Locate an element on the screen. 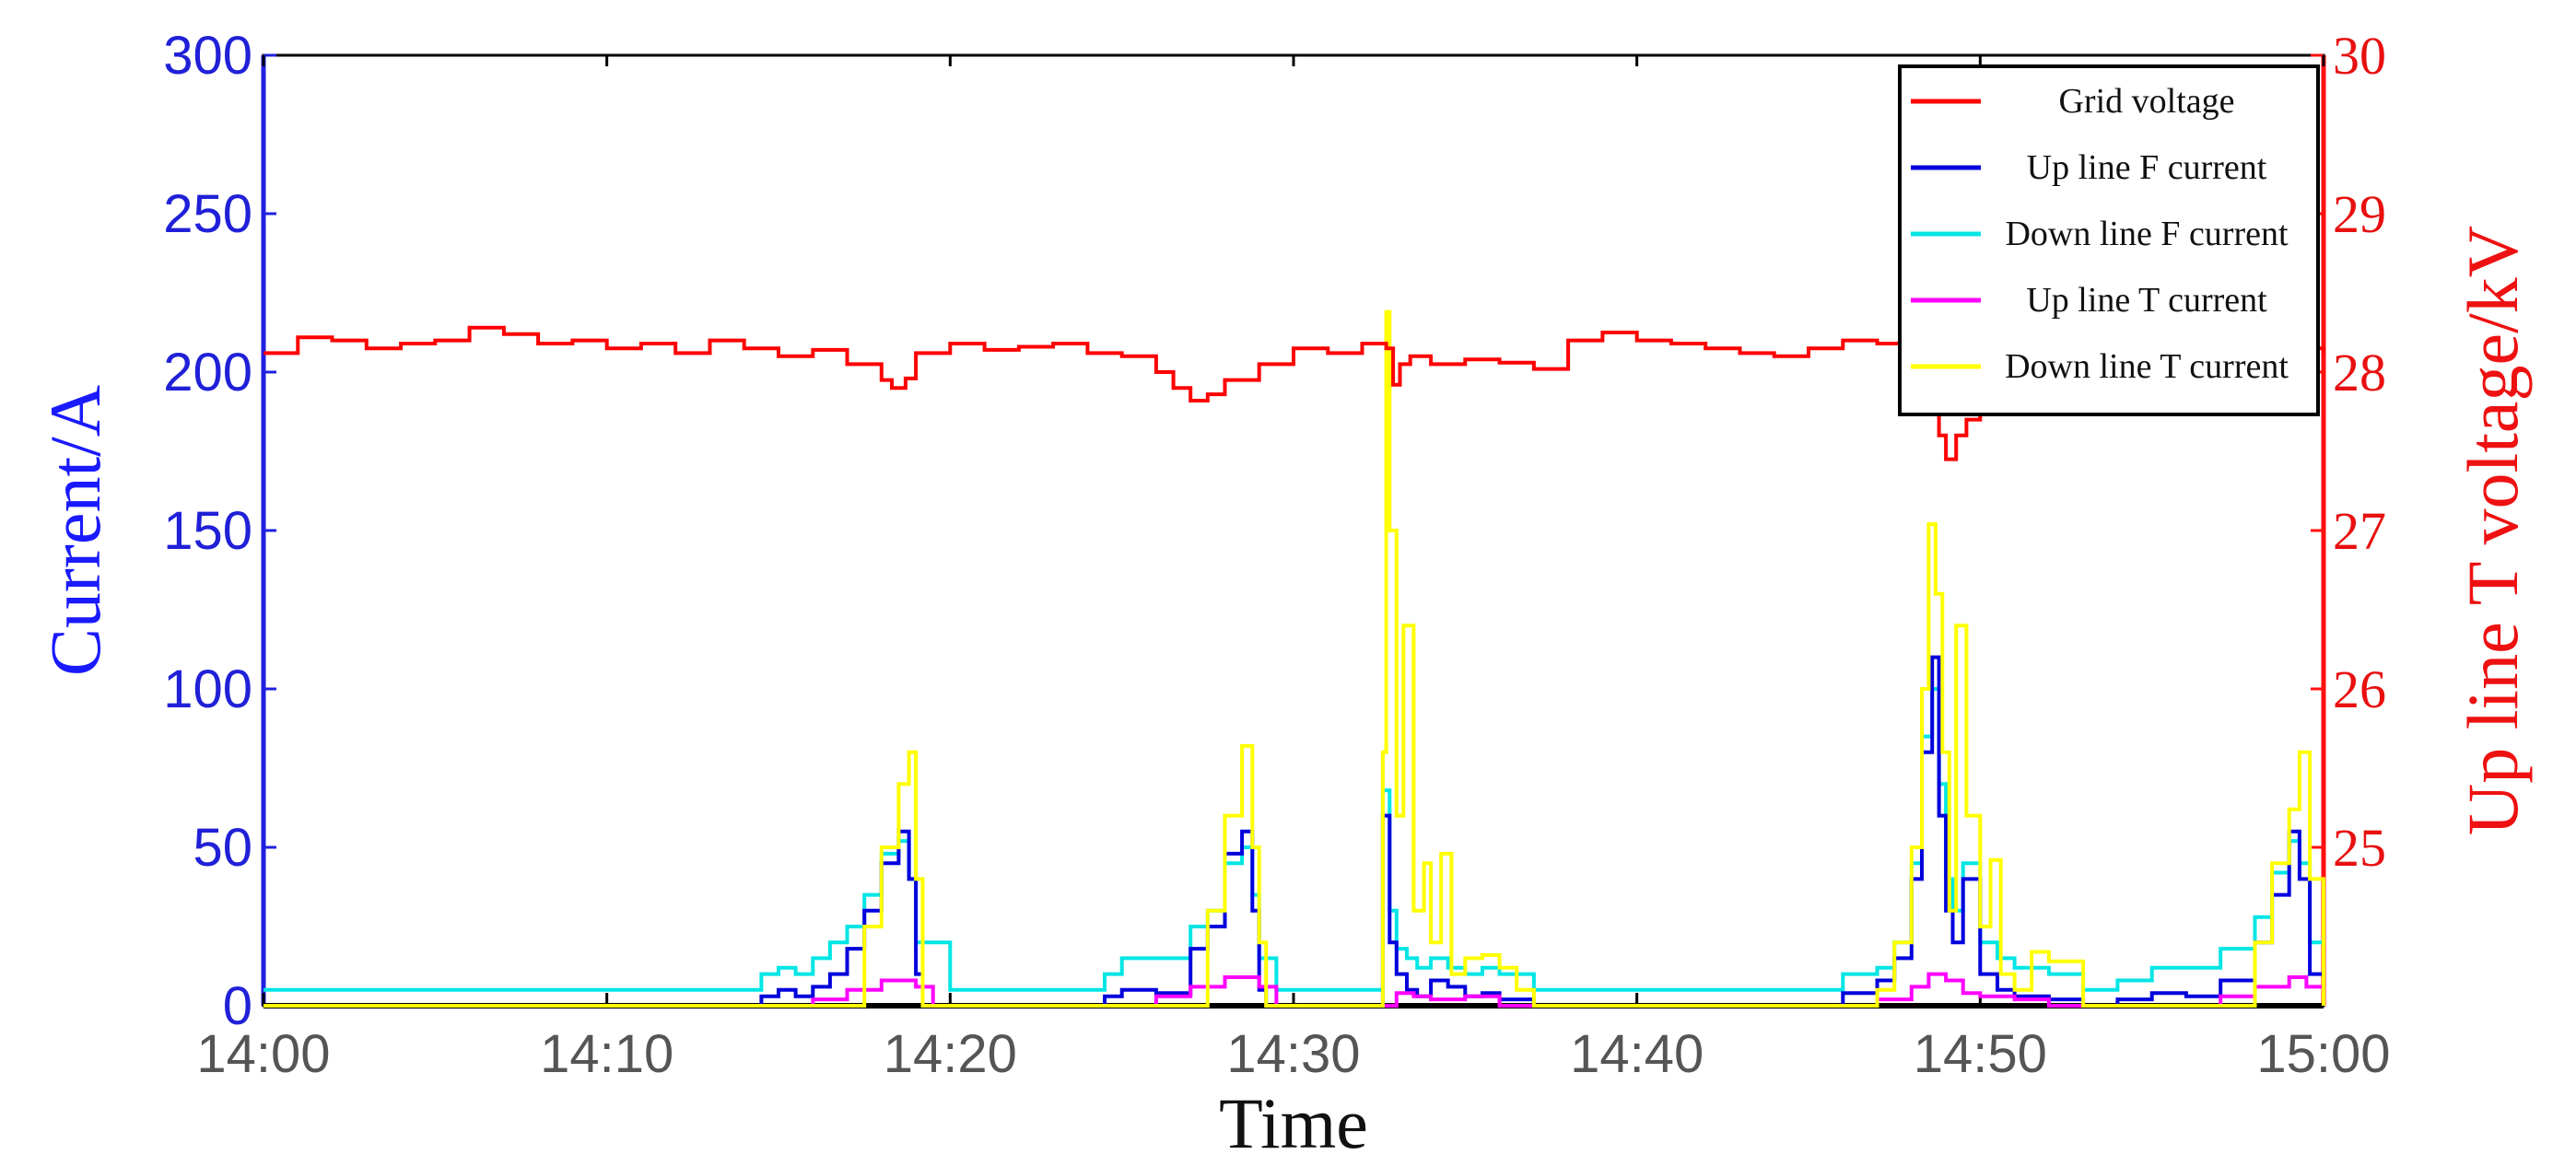  left-tick-label: 50 is located at coordinates (222, 848).